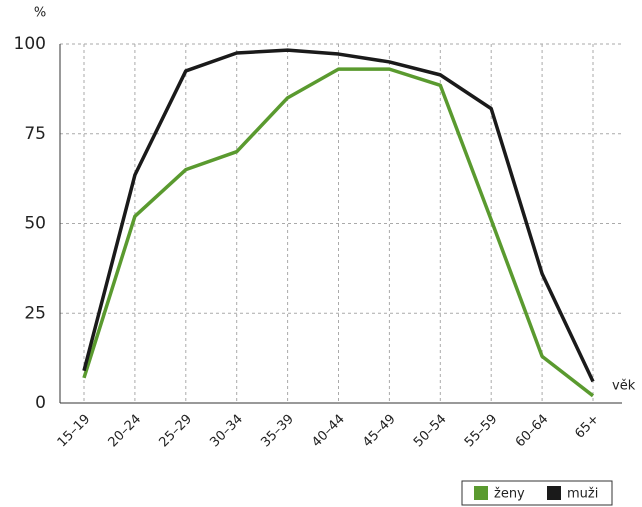  What do you see at coordinates (277, 431) in the screenshot?
I see `x-tick-label: 35–39` at bounding box center [277, 431].